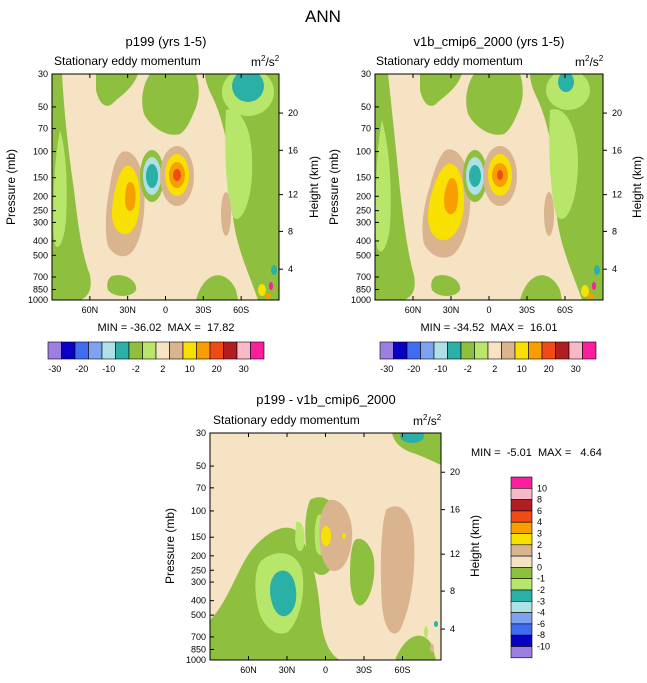 The image size is (647, 683). Describe the element at coordinates (265, 61) in the screenshot. I see `panel-control-units: m2/s2` at that location.